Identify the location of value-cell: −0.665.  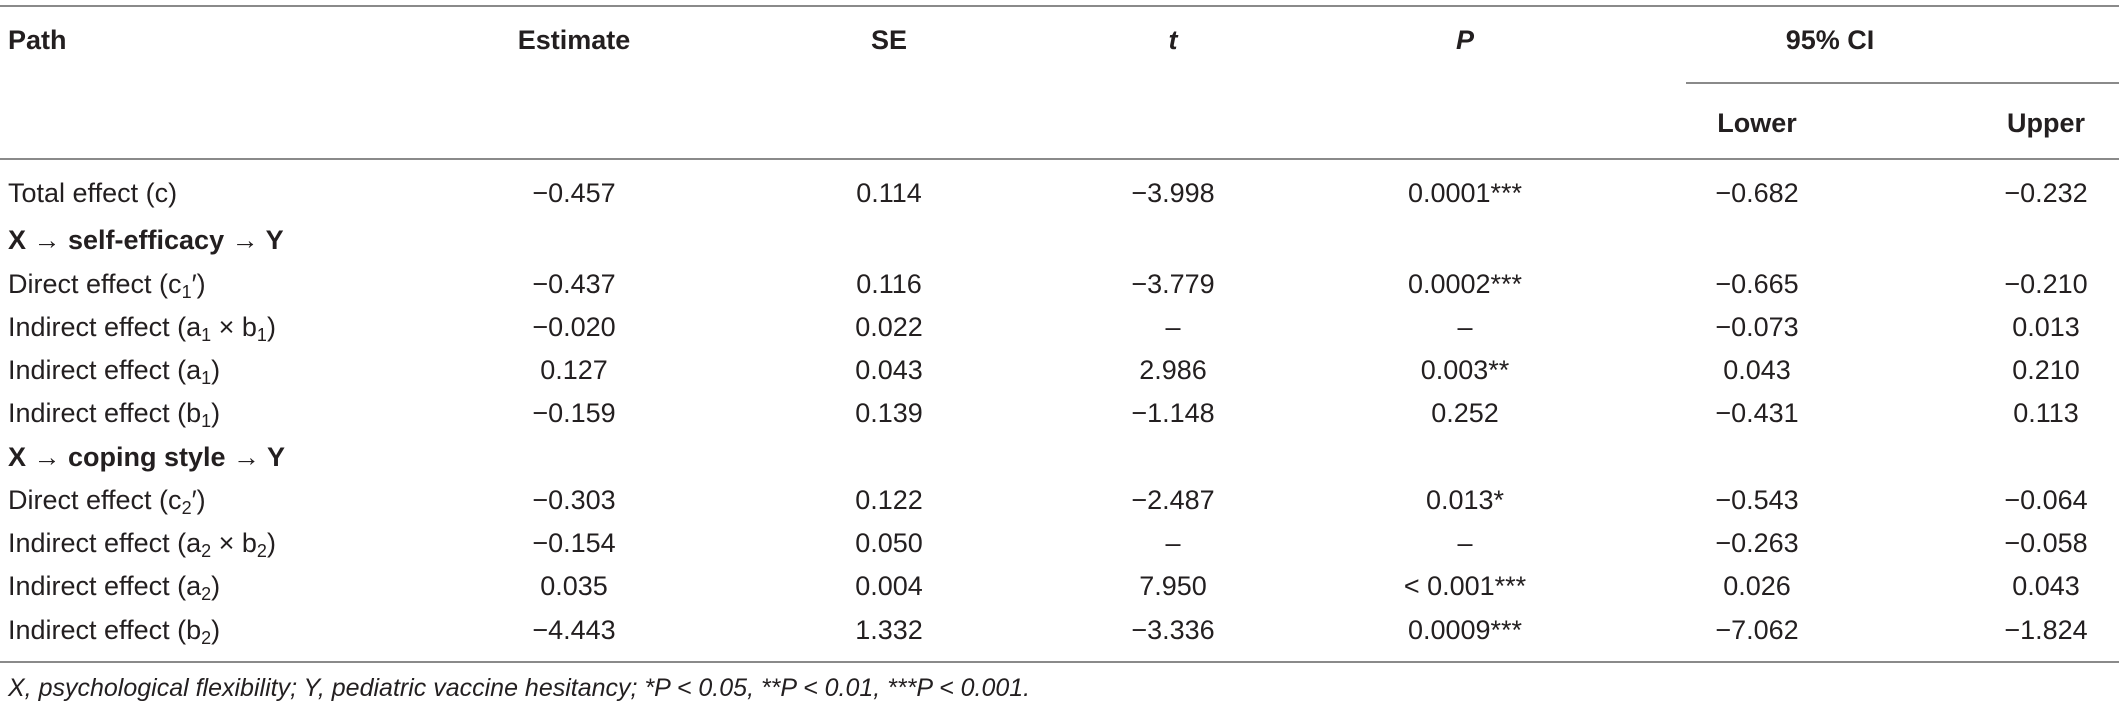
(1757, 284).